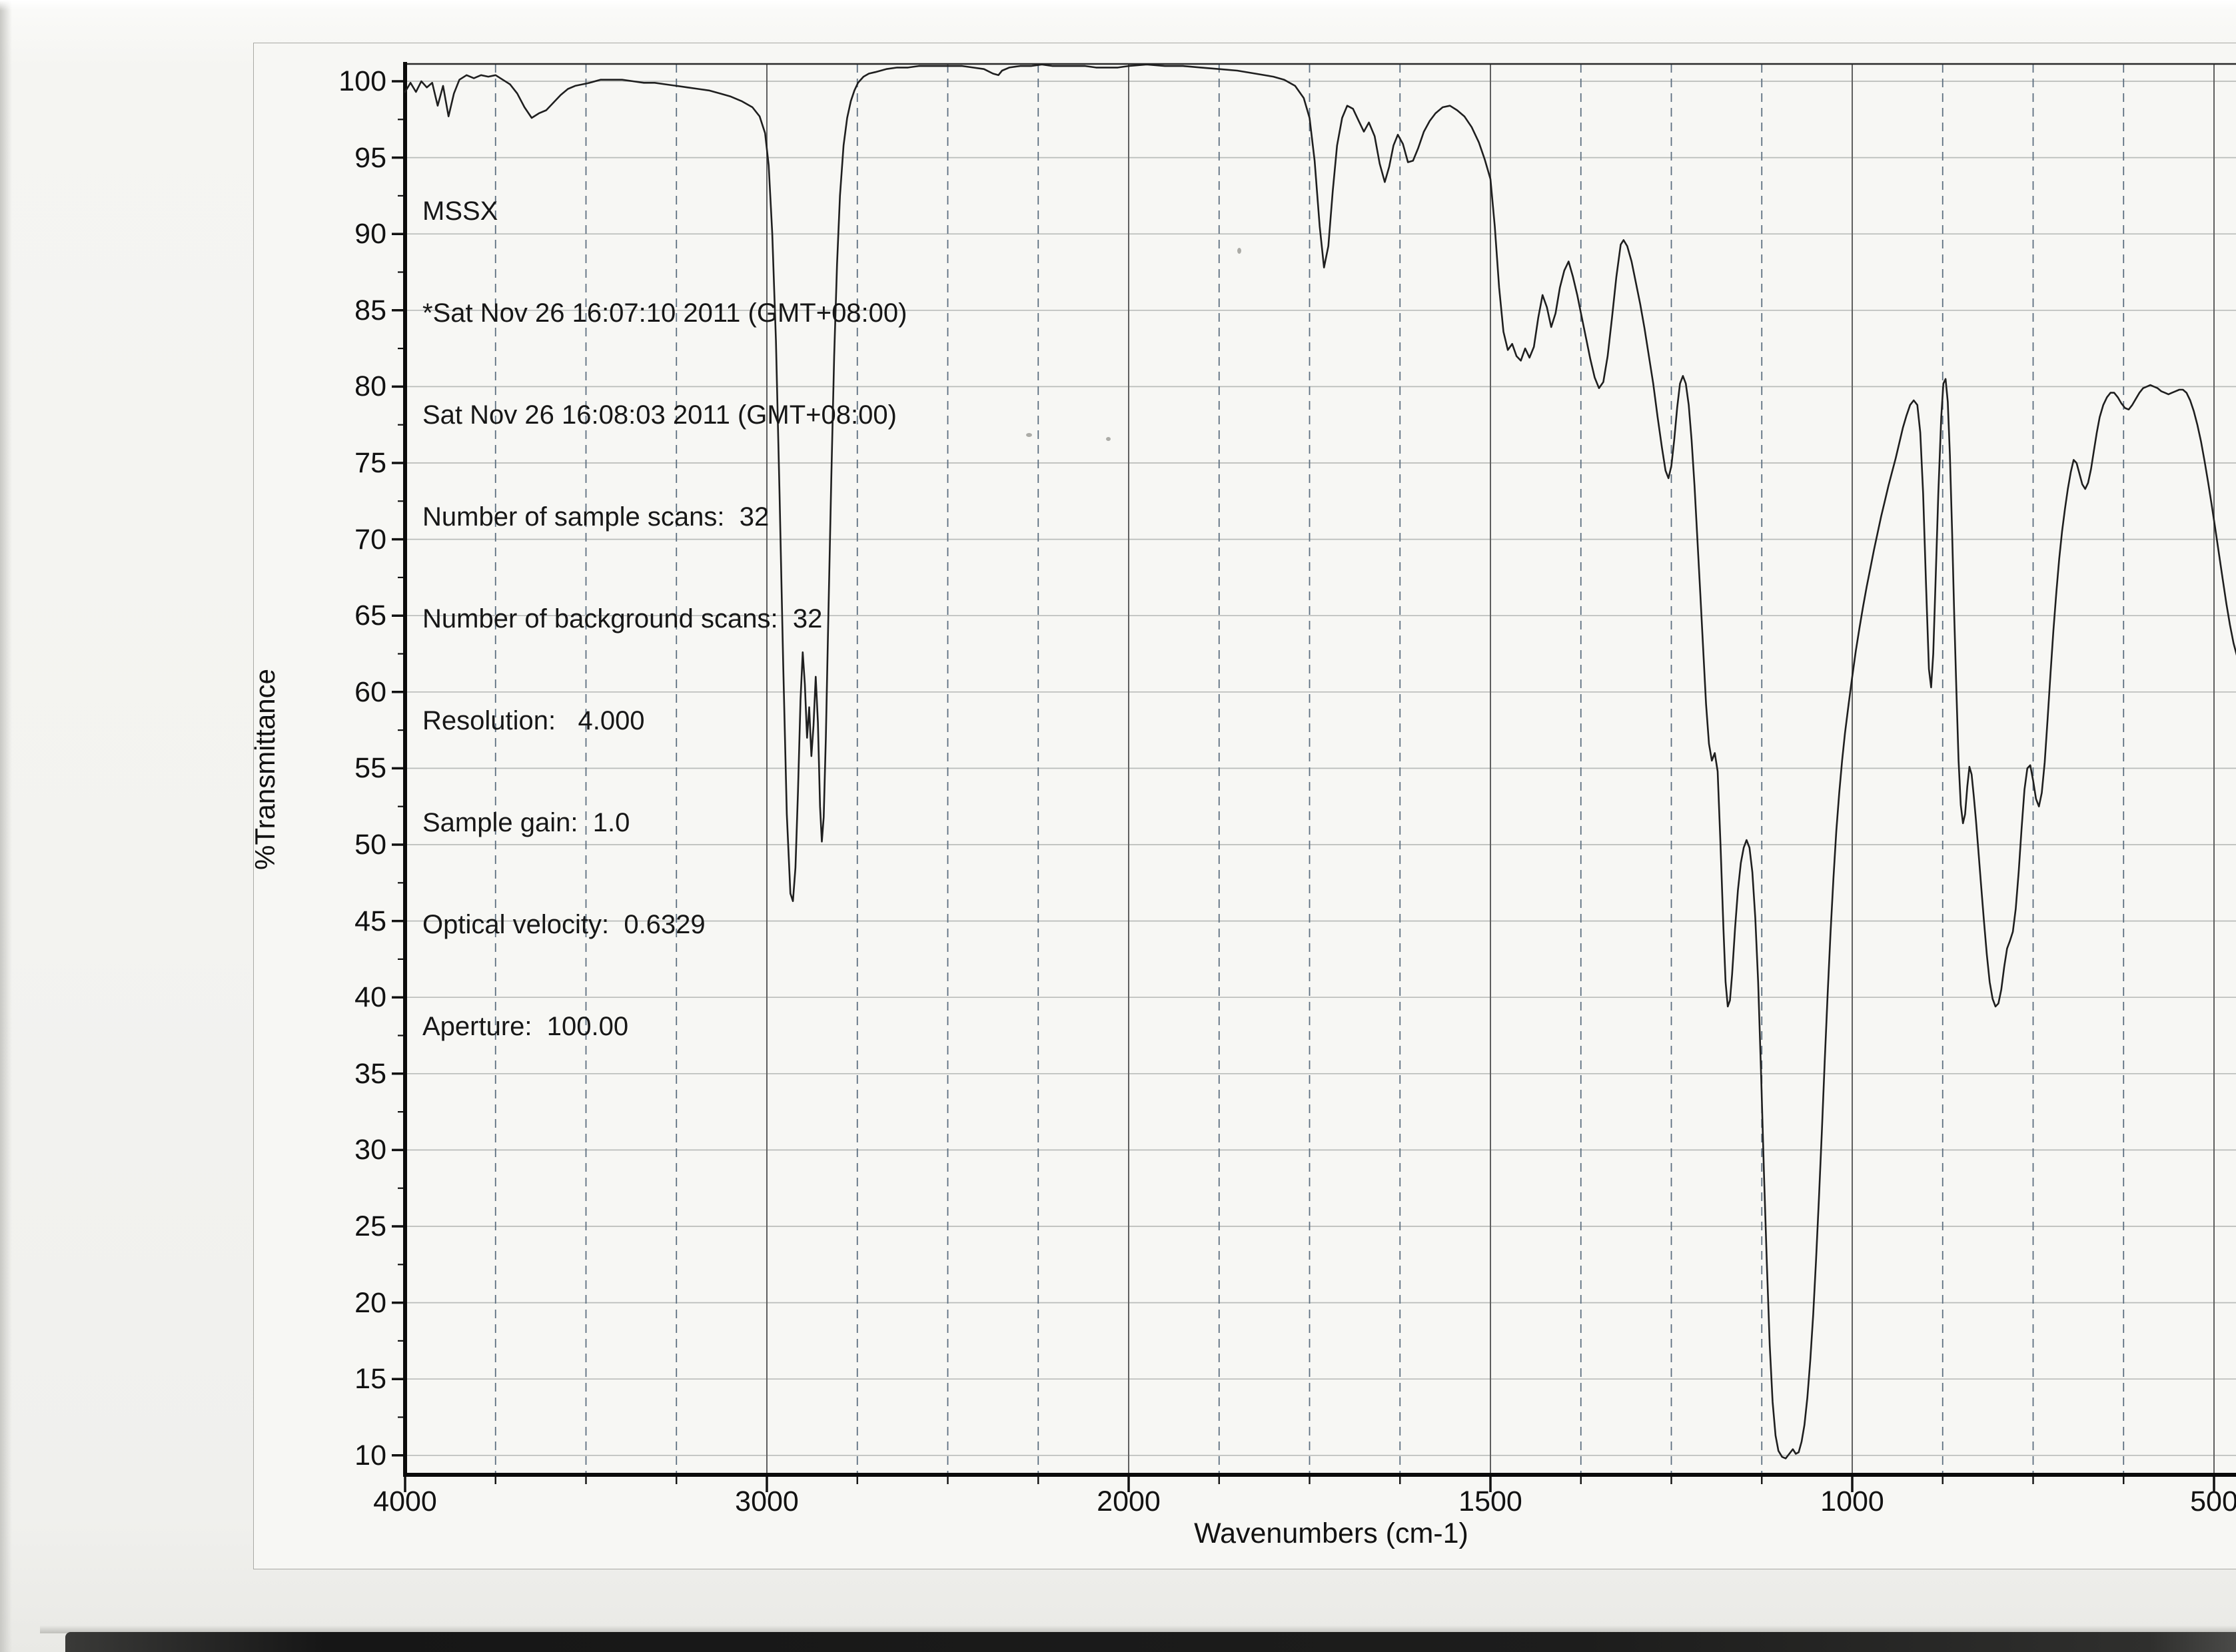  I want to click on x-tick-label: 2000, so click(1129, 1501).